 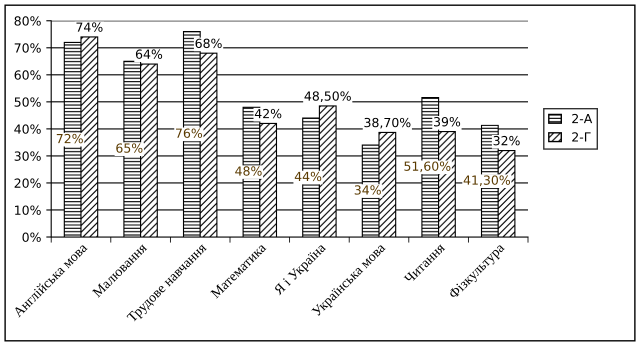 What do you see at coordinates (27, 183) in the screenshot?
I see `y-tick-label: 20%` at bounding box center [27, 183].